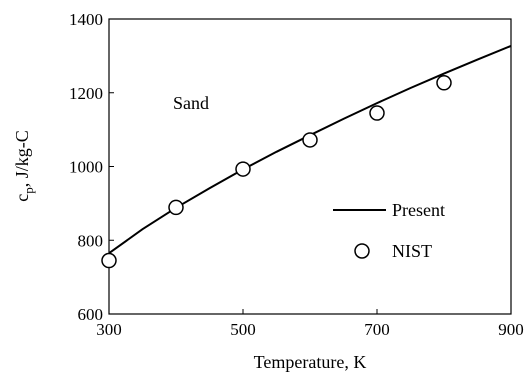  What do you see at coordinates (310, 324) in the screenshot?
I see `x-axis-ticks: 300 500 700 900` at bounding box center [310, 324].